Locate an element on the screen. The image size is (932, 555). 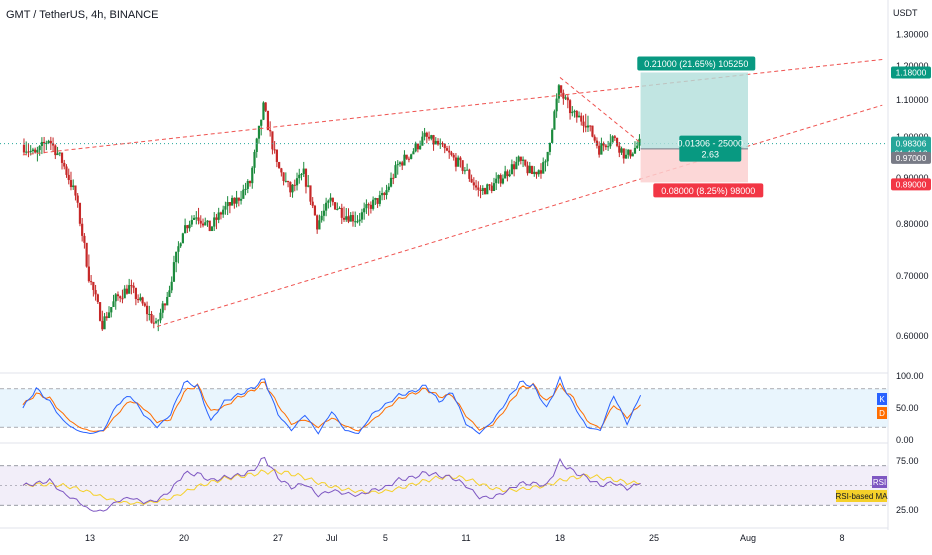
price-tick-label: 0.90000 is located at coordinates (912, 178).